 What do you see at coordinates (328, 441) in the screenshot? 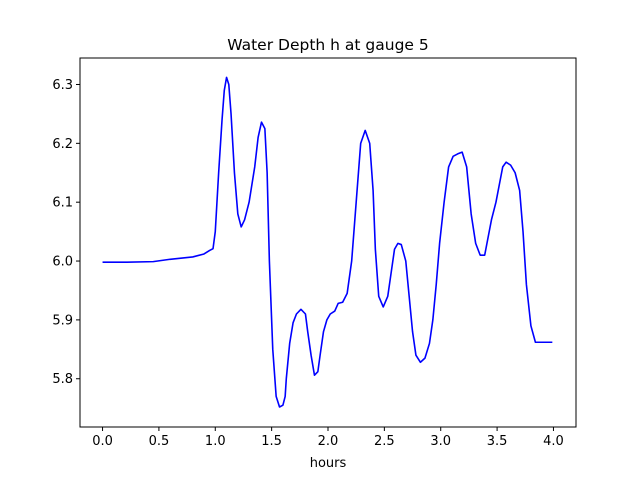
I see `x-tick-label: 2.0` at bounding box center [328, 441].